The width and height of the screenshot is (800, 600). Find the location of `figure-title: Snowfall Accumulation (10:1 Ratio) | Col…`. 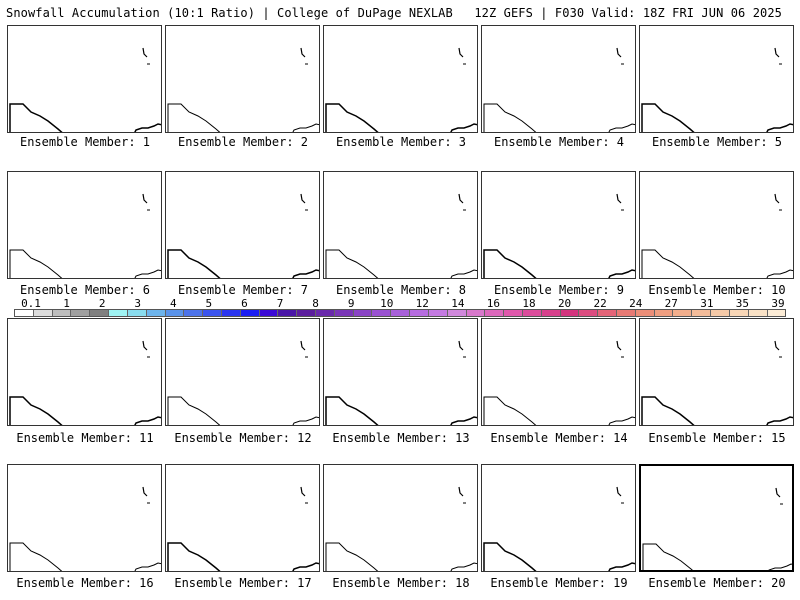

figure-title: Snowfall Accumulation (10:1 Ratio) | Col… is located at coordinates (229, 13).